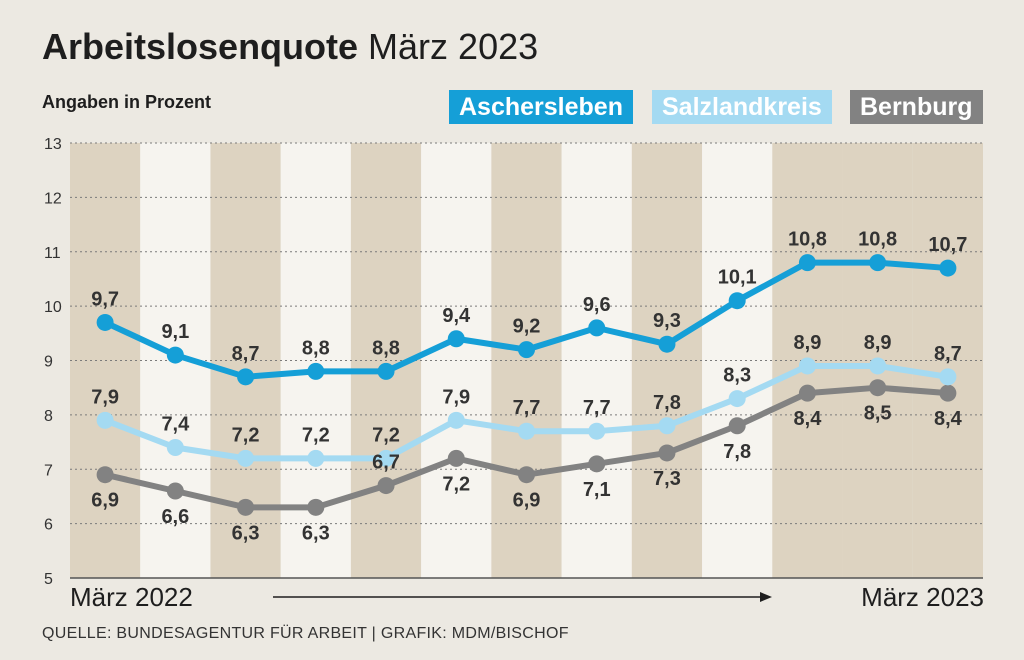  Describe the element at coordinates (742, 107) in the screenshot. I see `legend-salzlandkreis: Salzlandkreis` at that location.